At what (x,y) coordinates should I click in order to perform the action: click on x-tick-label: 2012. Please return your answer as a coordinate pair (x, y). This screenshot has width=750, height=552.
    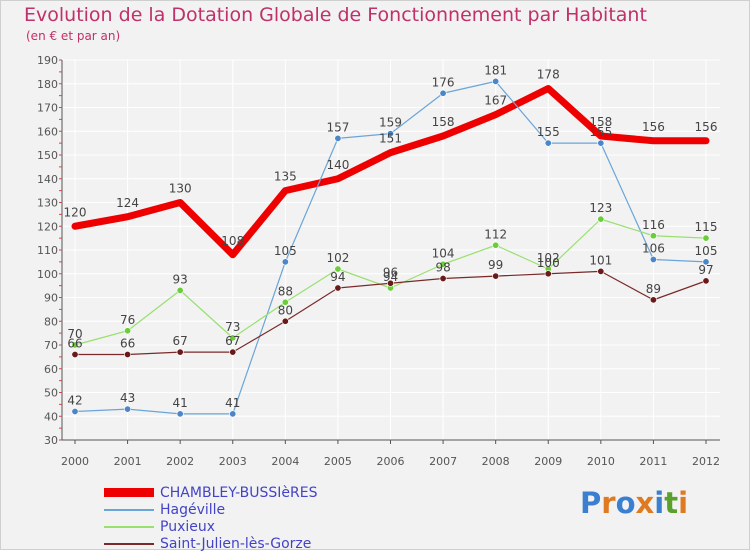
    Looking at the image, I should click on (706, 461).